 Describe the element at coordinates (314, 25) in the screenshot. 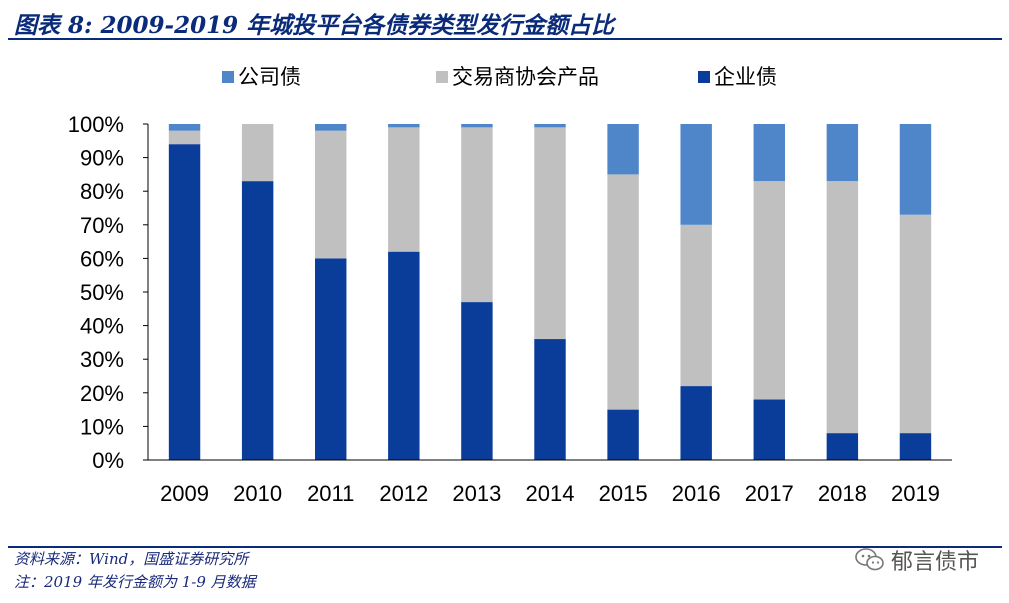

I see `chart-title: 图表 8: 2009-2019 年城投平台各债券类型发行金额占比` at that location.